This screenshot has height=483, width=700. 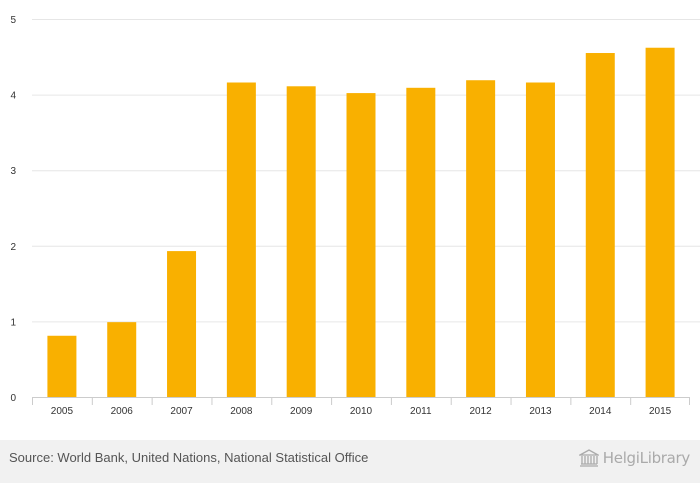 I want to click on y-tick-label: 5, so click(x=13, y=20).